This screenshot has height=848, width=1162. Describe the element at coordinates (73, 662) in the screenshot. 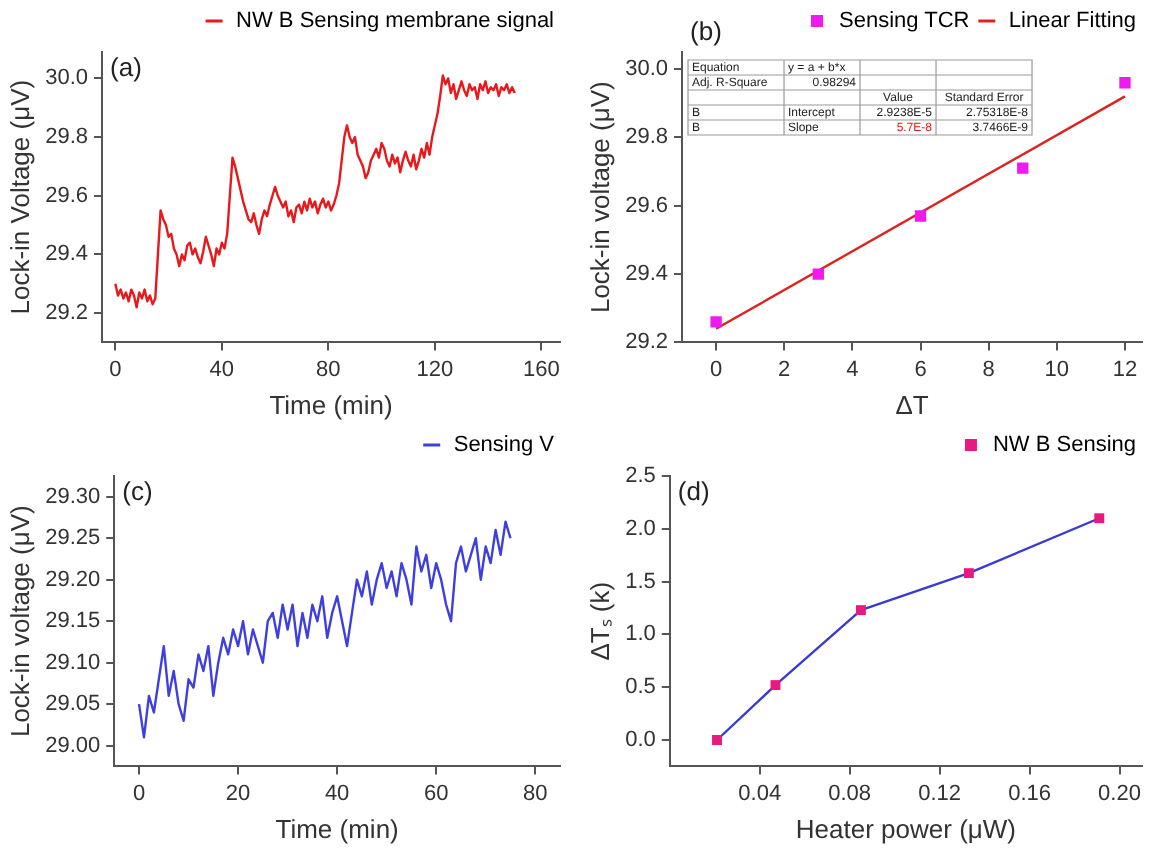

I see `y-tick-label: 29.10` at that location.